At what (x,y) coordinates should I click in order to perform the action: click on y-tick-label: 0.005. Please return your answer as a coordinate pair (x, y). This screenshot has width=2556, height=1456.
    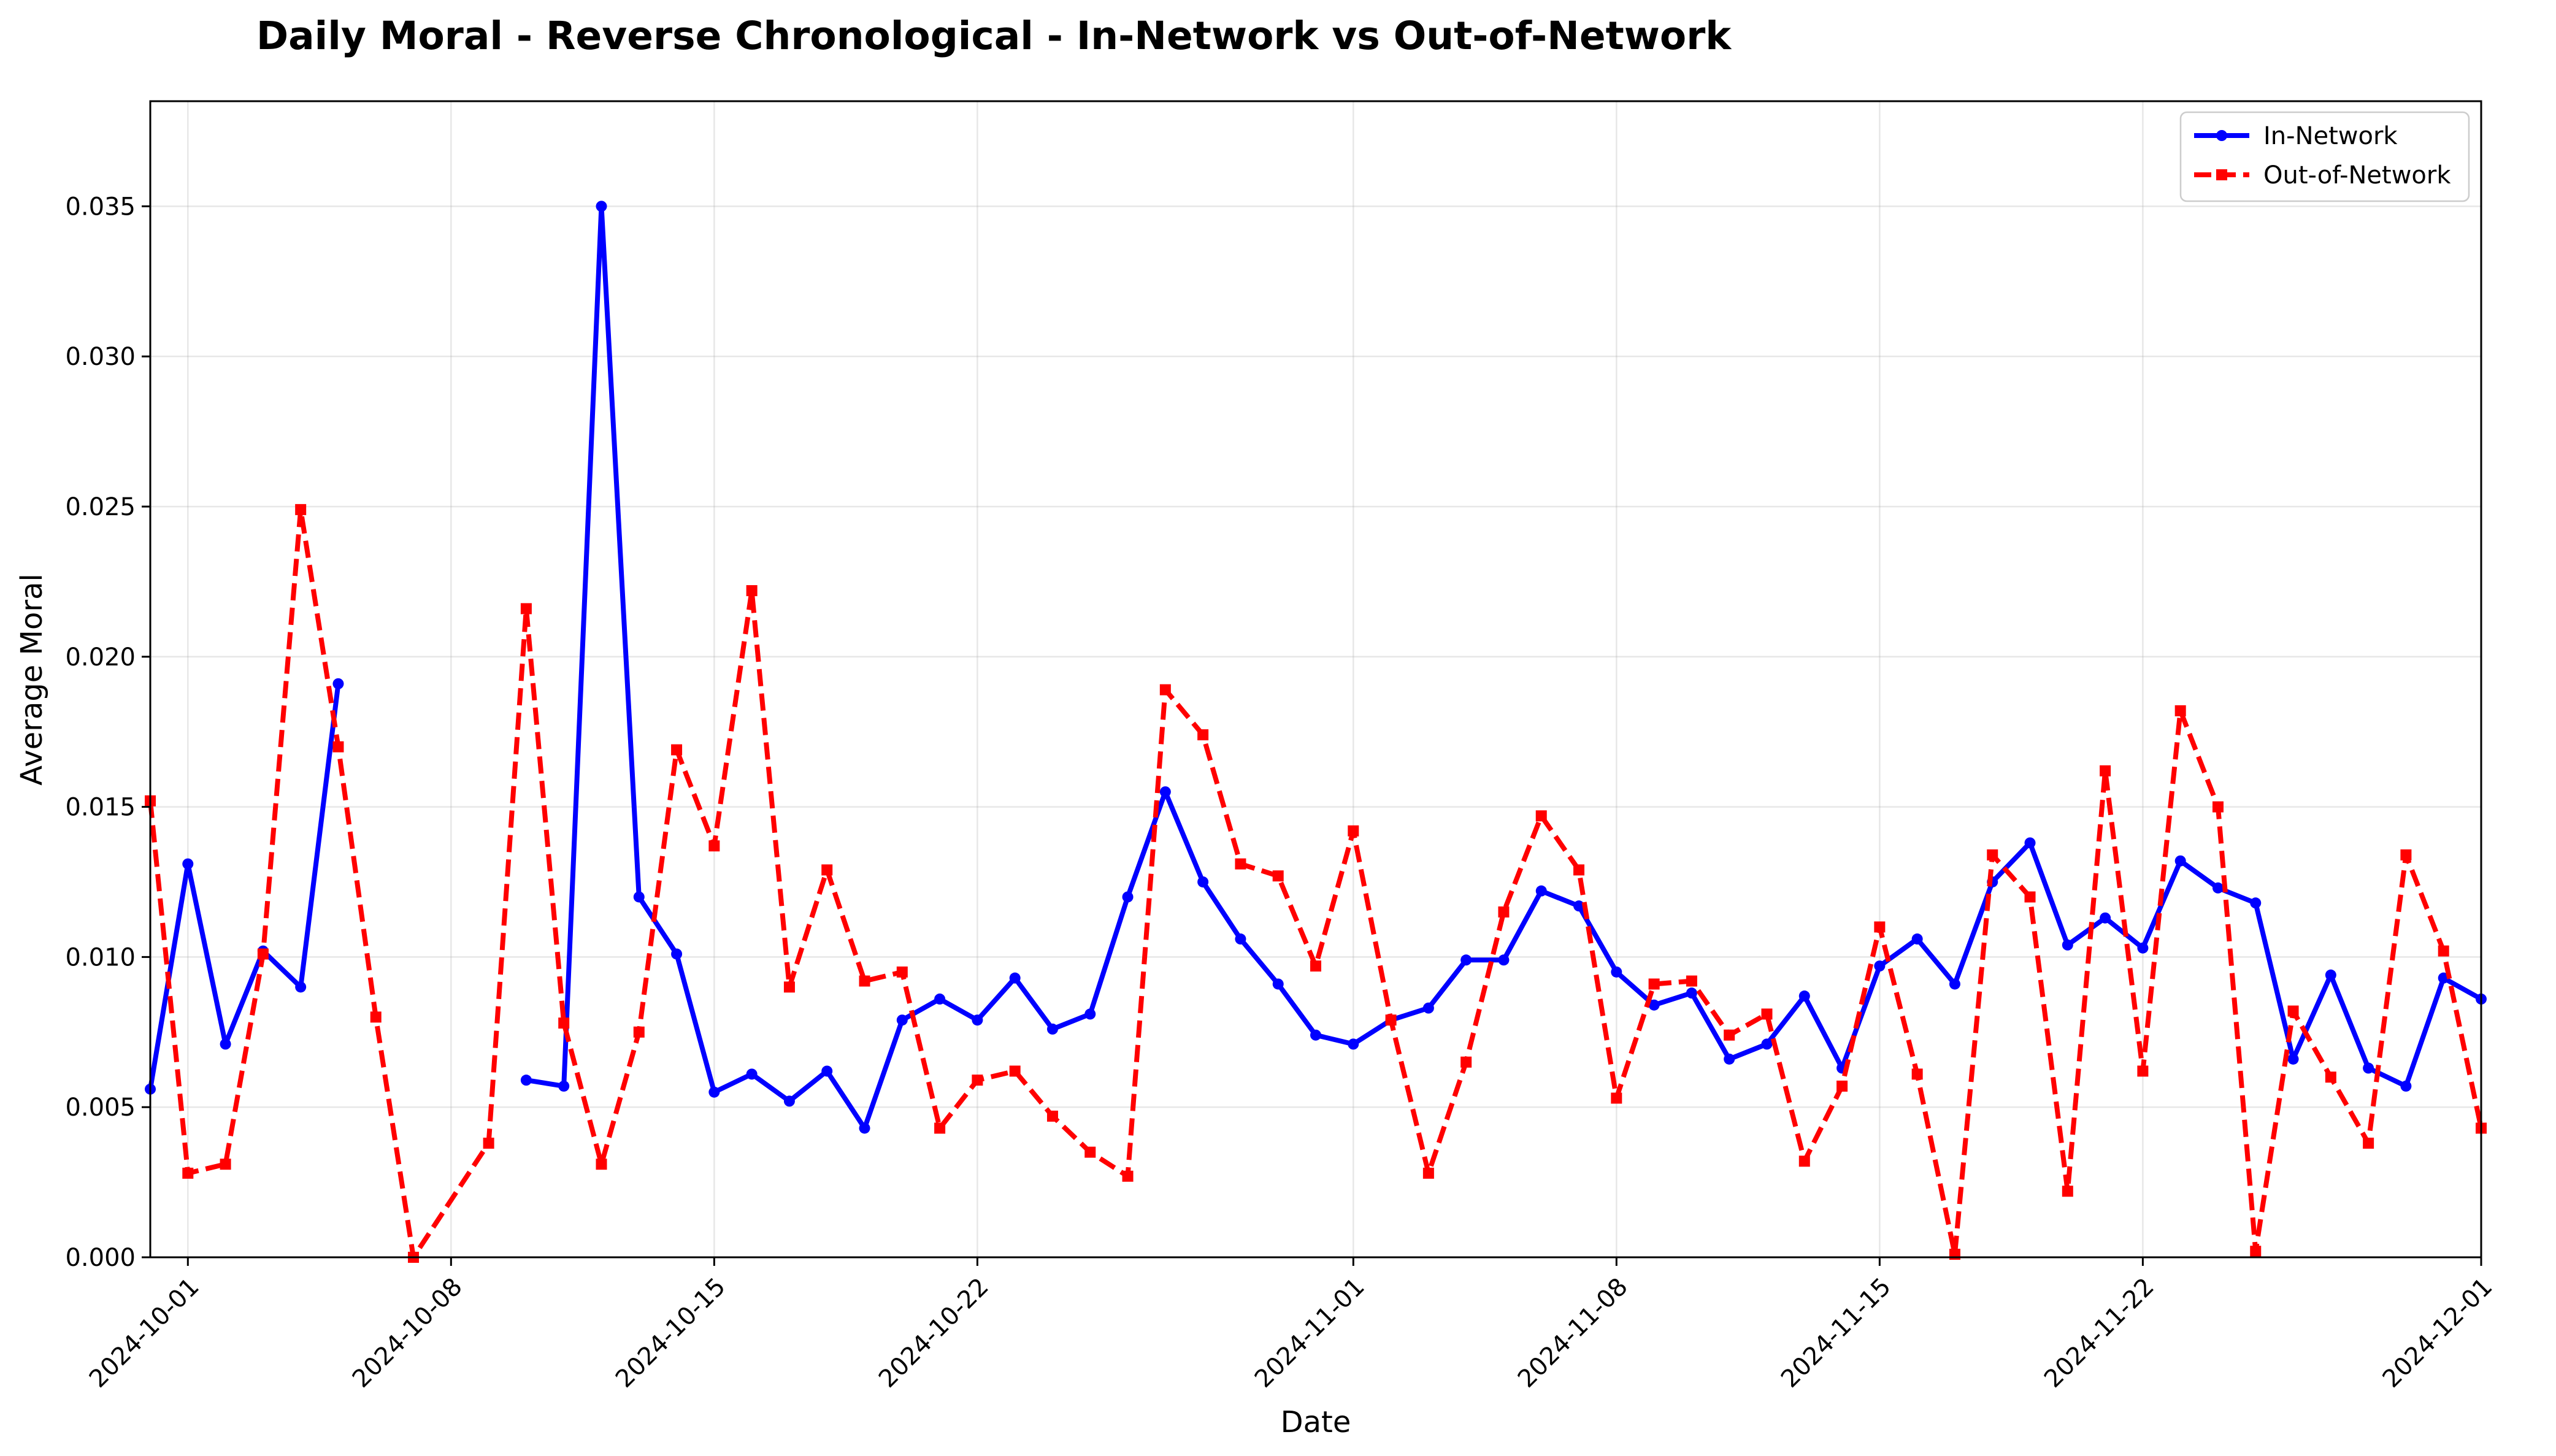
    Looking at the image, I should click on (100, 1108).